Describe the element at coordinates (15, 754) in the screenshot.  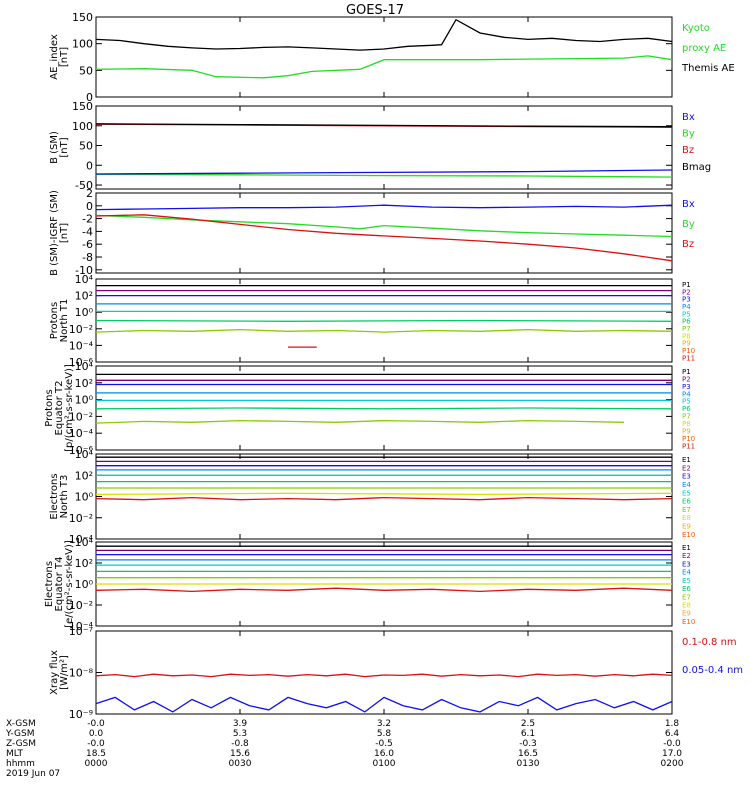
I see `x-row-label: MLT` at that location.